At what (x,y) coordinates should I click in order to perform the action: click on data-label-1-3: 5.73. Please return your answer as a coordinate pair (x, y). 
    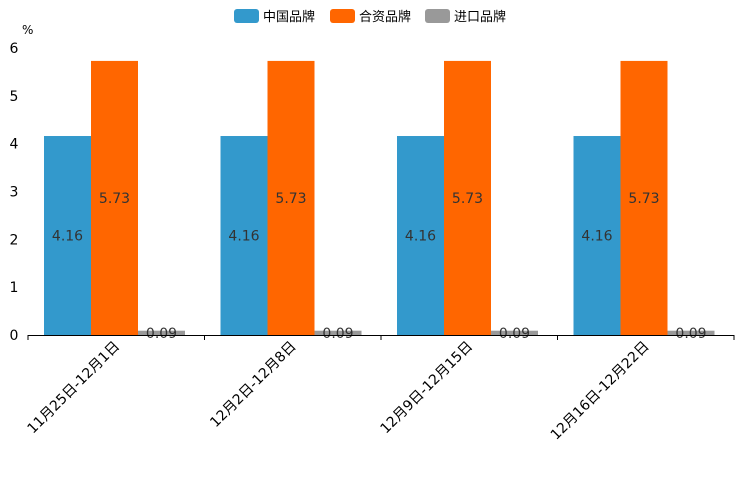
    Looking at the image, I should click on (643, 199).